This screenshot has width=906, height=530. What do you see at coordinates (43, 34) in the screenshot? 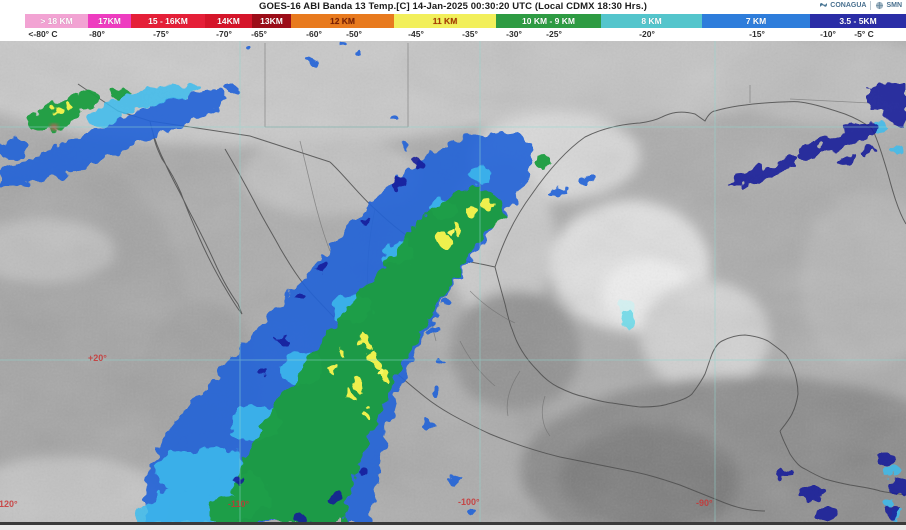
I see `temperature-label: <-80° C` at bounding box center [43, 34].